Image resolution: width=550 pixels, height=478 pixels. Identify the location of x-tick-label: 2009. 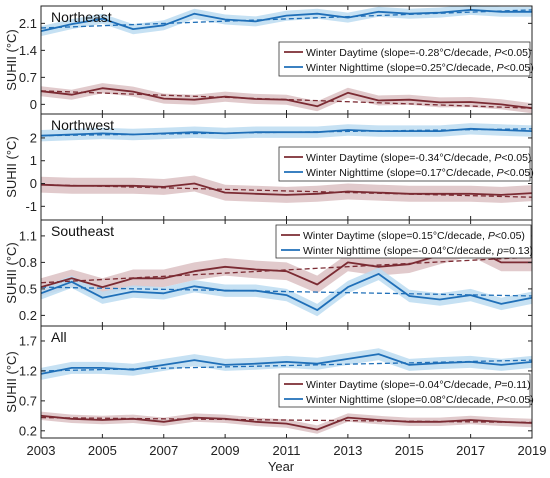
(225, 450).